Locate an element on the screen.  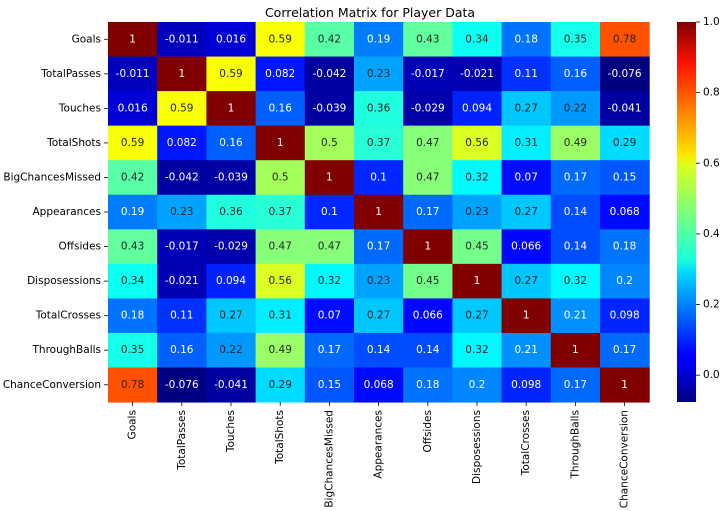
x-tick-label: Appearances is located at coordinates (379, 444).